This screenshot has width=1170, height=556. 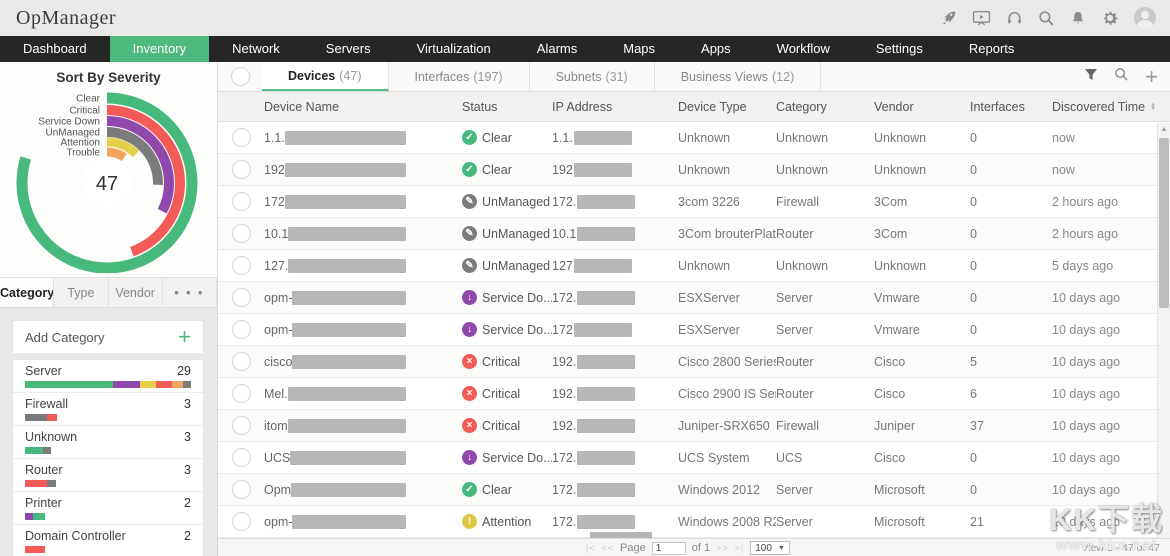 What do you see at coordinates (608, 548) in the screenshot?
I see `prev-page-icon: <<` at bounding box center [608, 548].